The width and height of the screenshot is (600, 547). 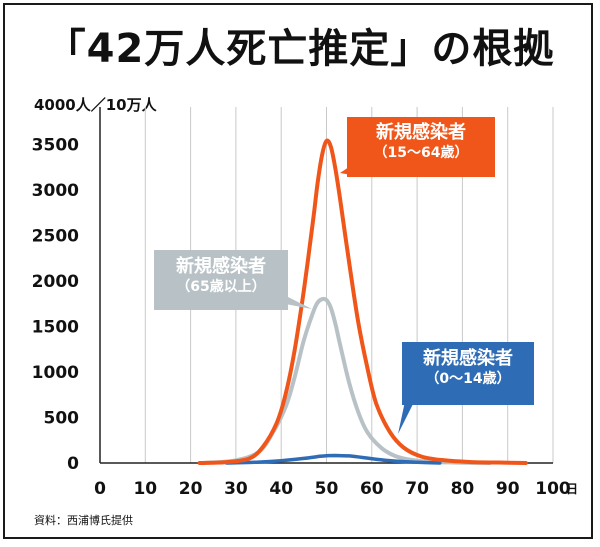 What do you see at coordinates (145, 489) in the screenshot?
I see `x-tick-label-10: 10` at bounding box center [145, 489].